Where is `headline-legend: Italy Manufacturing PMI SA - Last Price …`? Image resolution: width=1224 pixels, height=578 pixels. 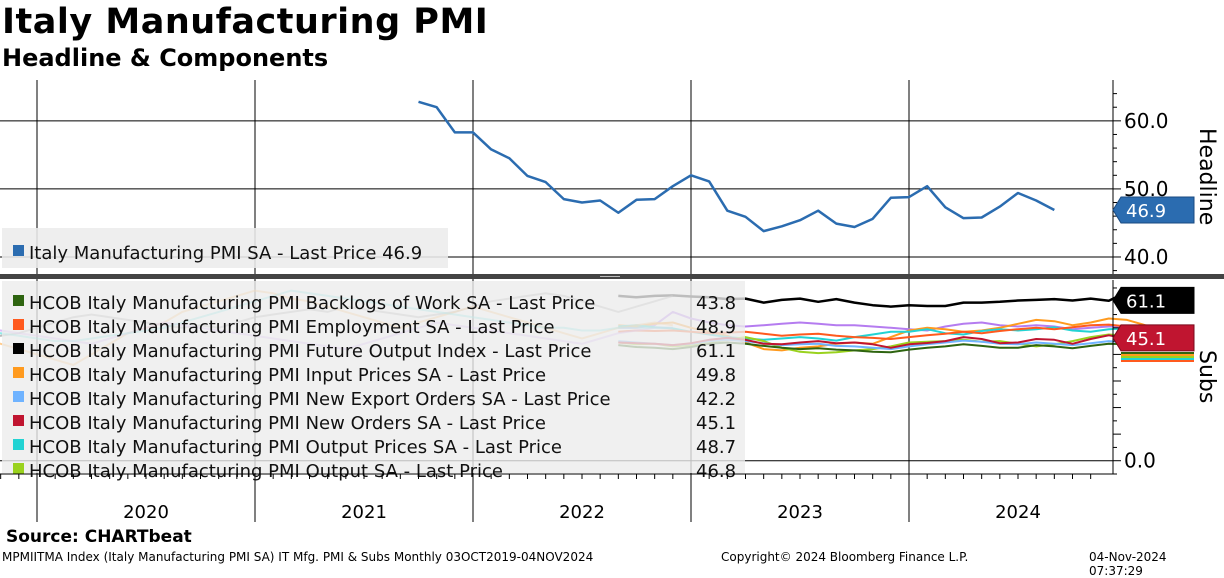 headline-legend: Italy Manufacturing PMI SA - Last Price … is located at coordinates (217, 253).